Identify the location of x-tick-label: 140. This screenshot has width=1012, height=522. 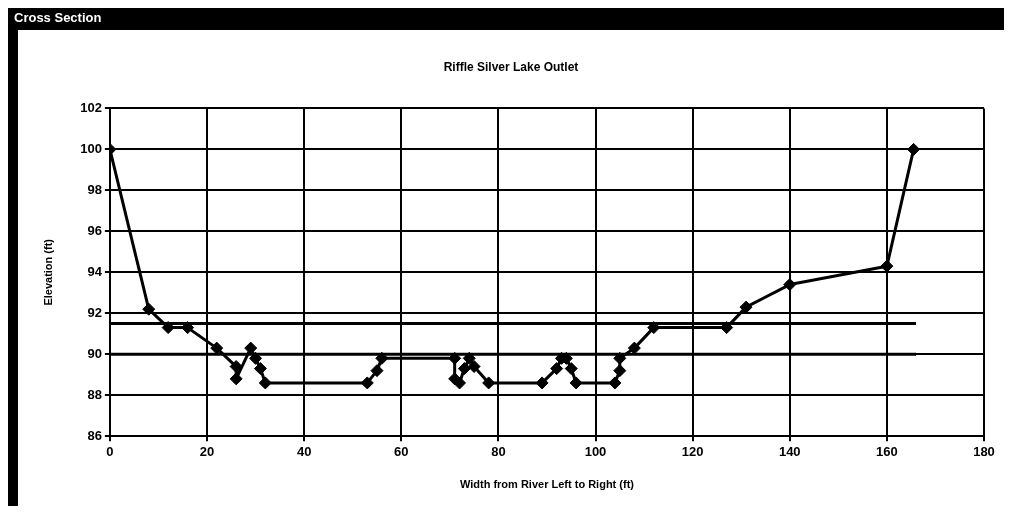
(789, 451).